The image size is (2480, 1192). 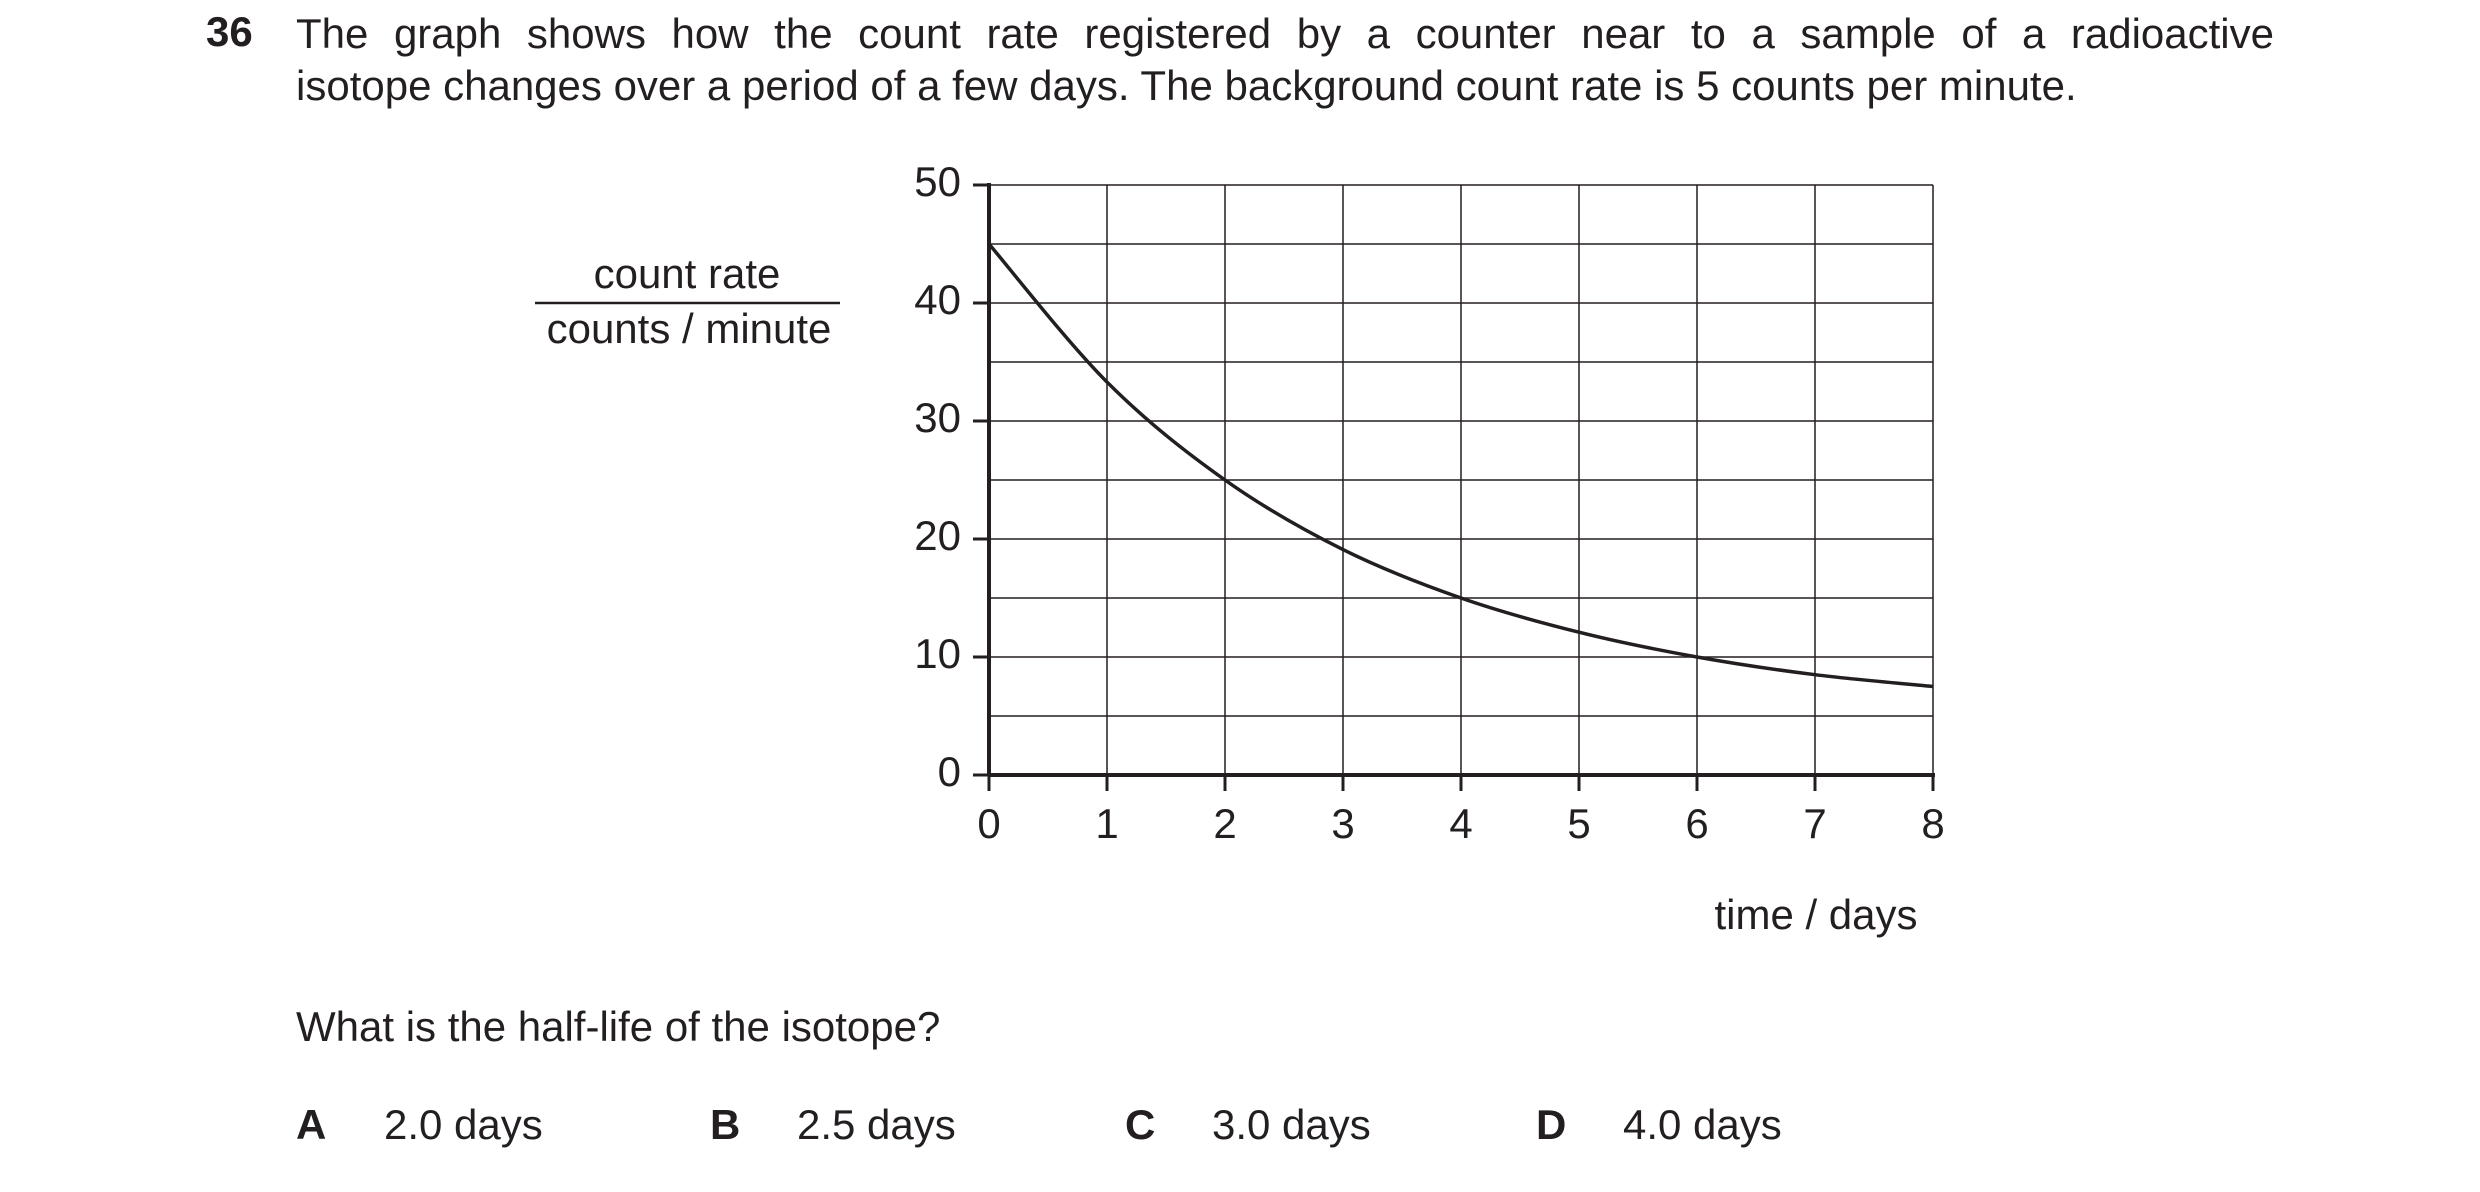 What do you see at coordinates (949, 771) in the screenshot?
I see `y-tick-label: 0` at bounding box center [949, 771].